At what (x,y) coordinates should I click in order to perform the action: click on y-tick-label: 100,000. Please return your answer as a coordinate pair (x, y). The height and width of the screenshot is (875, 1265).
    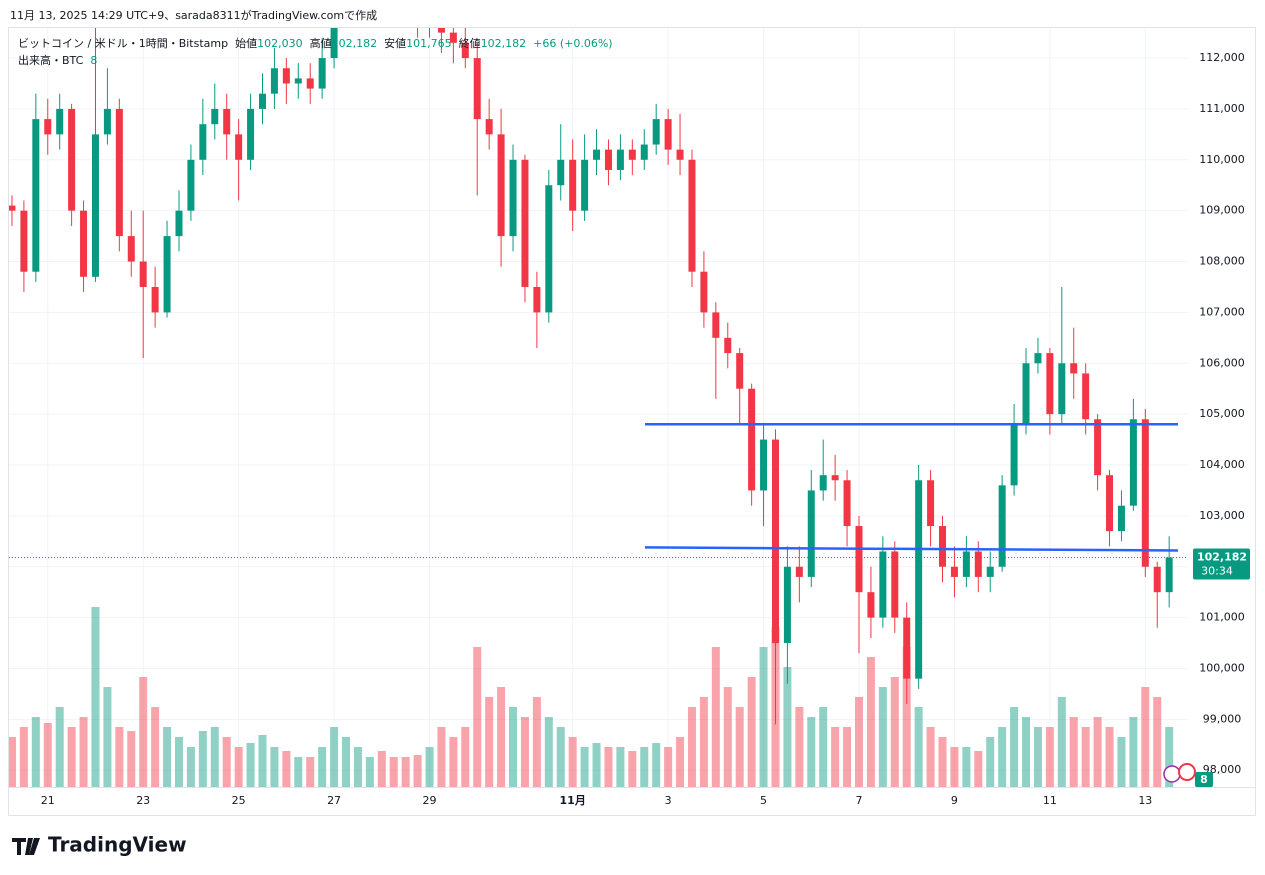
    Looking at the image, I should click on (1222, 667).